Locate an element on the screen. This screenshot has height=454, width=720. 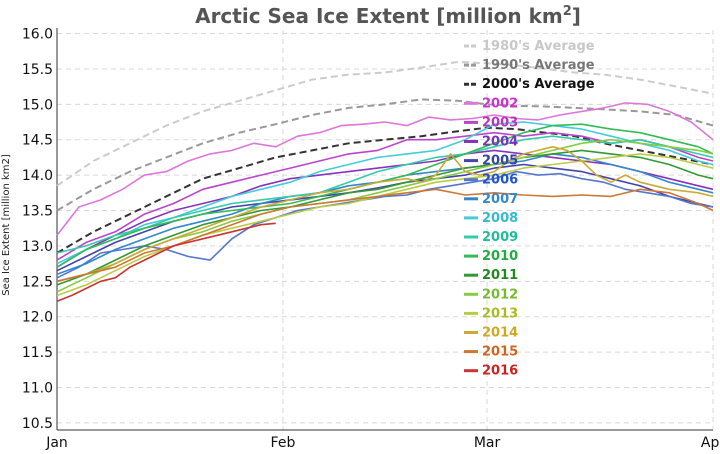
legend-label: 2005 is located at coordinates (500, 161).